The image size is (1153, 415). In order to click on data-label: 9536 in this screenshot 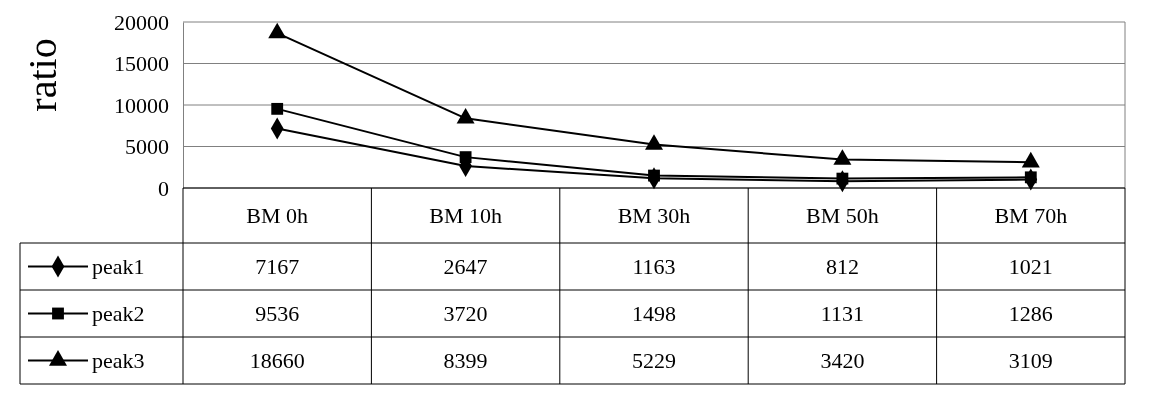, I will do `click(277, 313)`.